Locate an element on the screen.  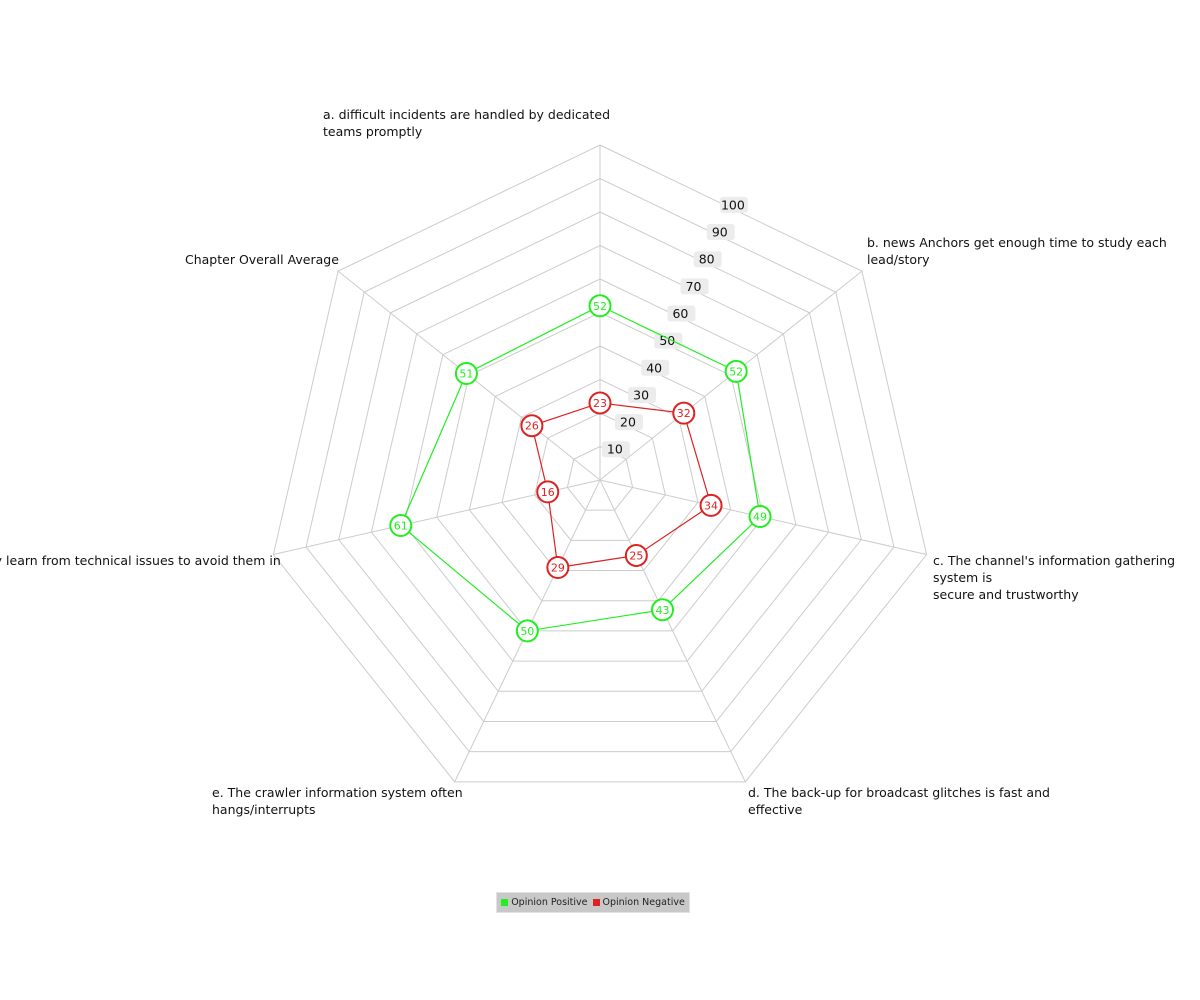
data-label: 61 is located at coordinates (401, 525).